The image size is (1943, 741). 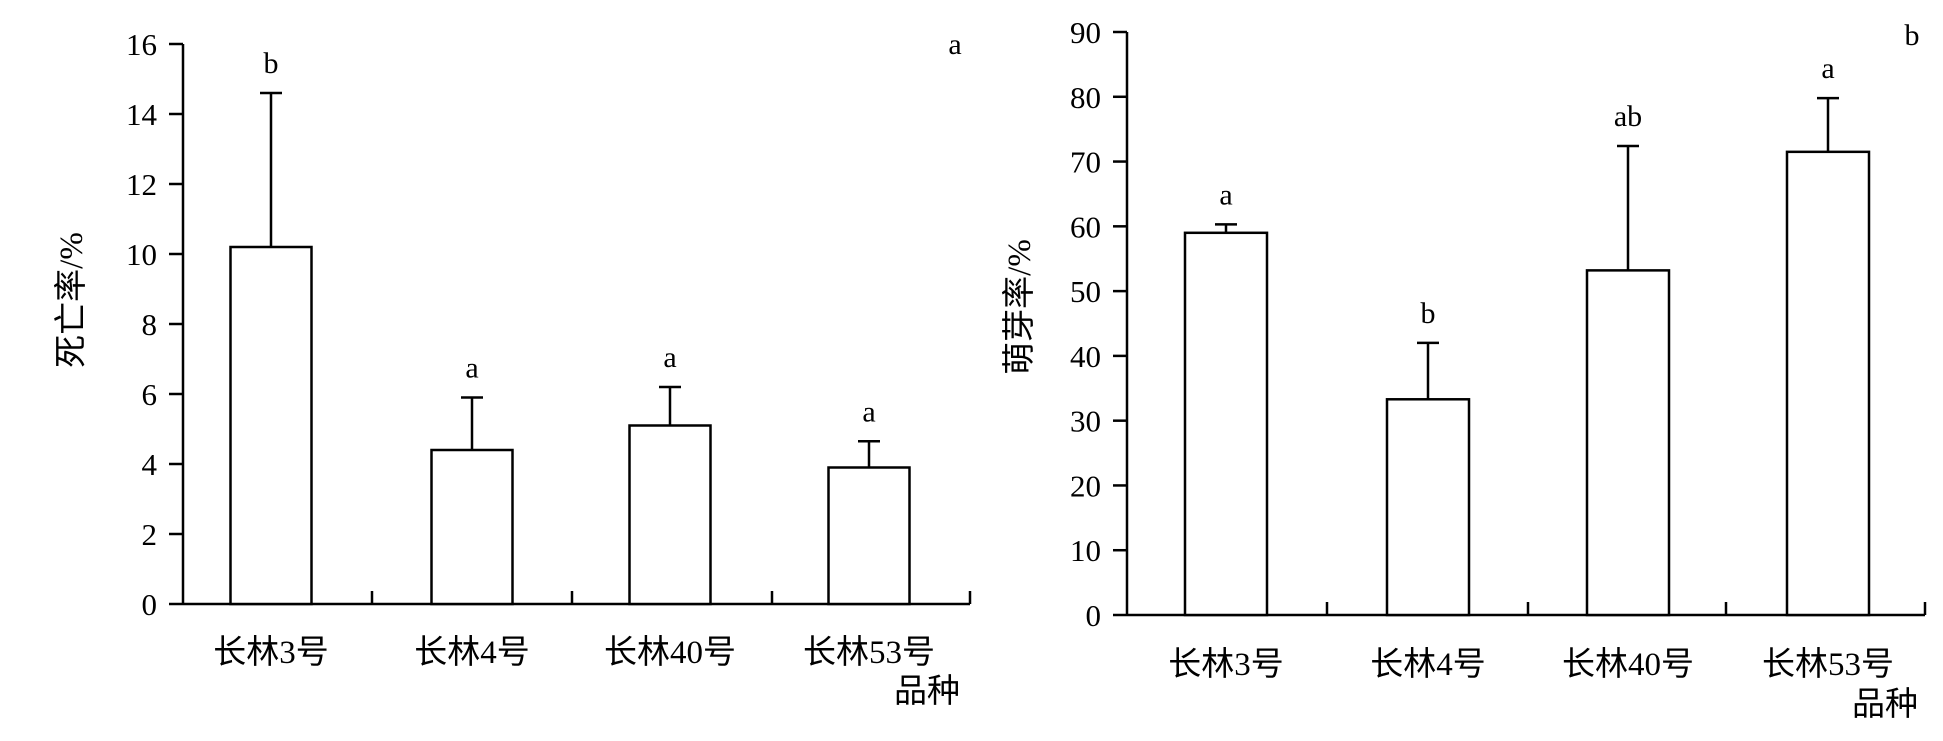 What do you see at coordinates (141, 44) in the screenshot?
I see `y-tick-label: 16` at bounding box center [141, 44].